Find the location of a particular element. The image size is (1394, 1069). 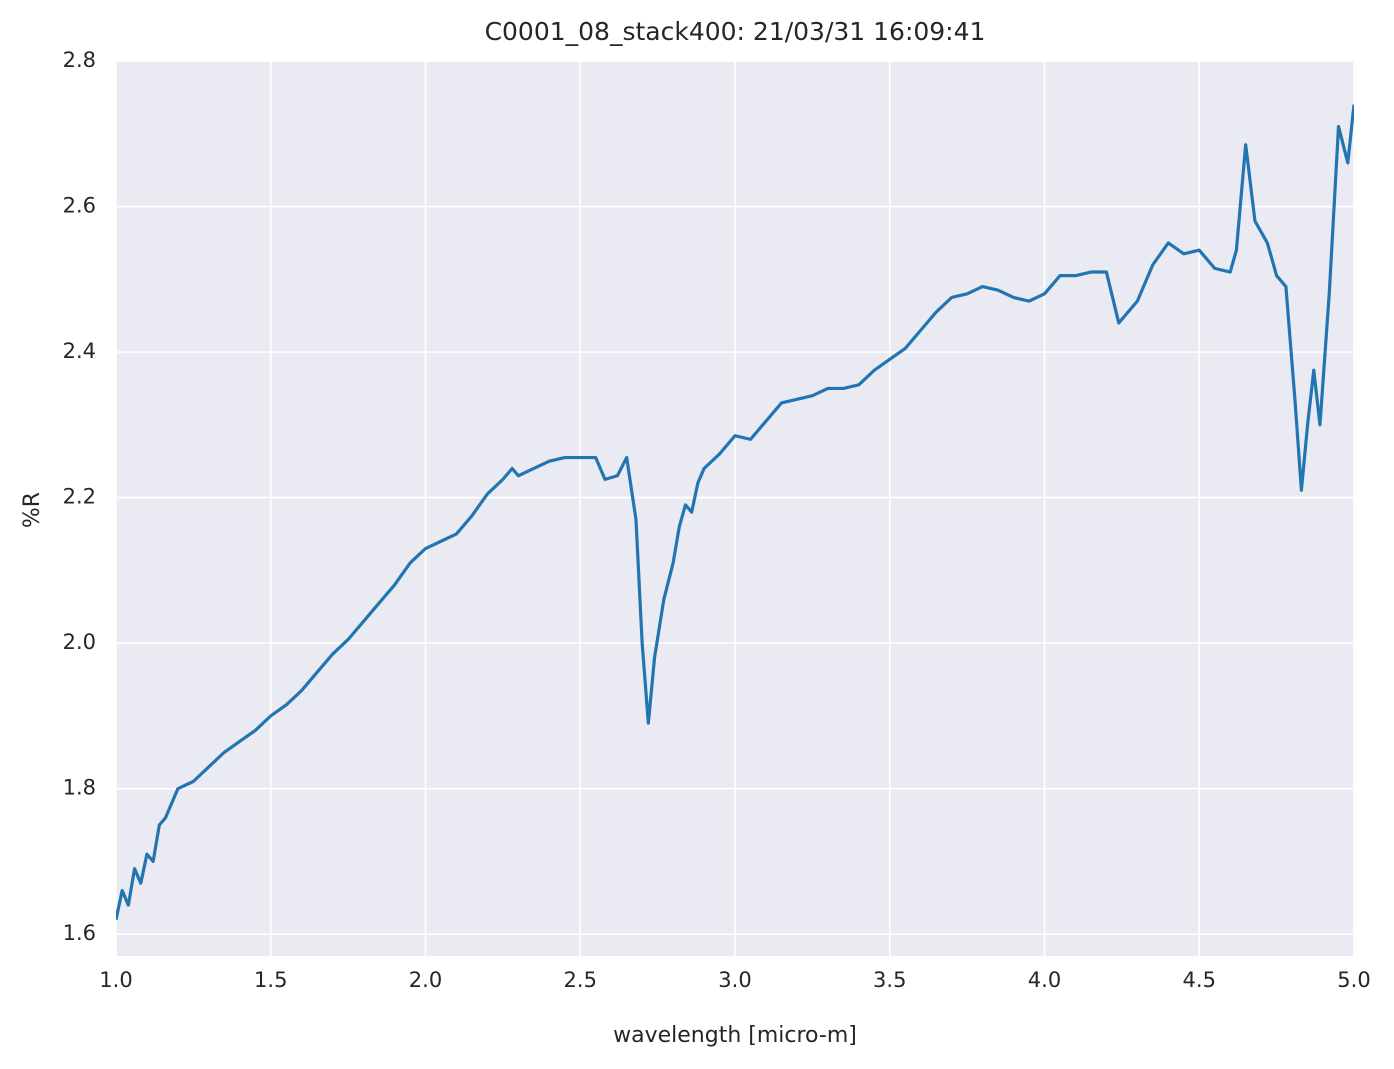

x-tick-label: 1.0 is located at coordinates (115, 980).